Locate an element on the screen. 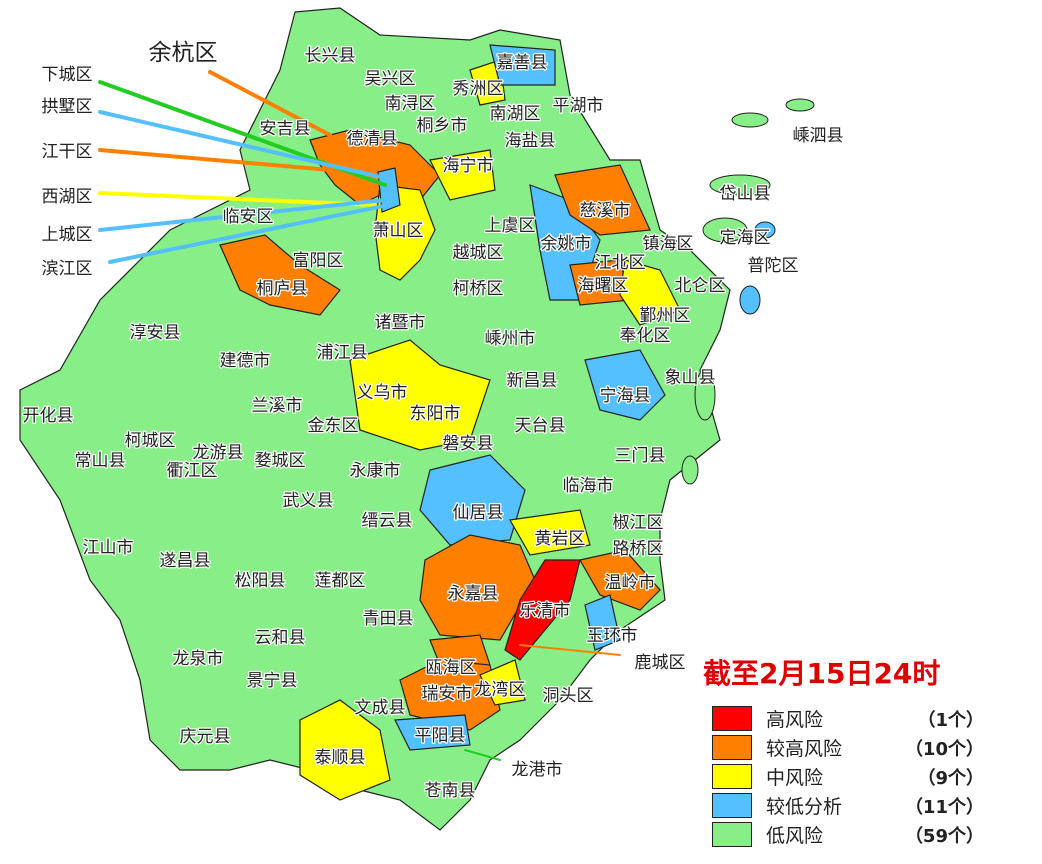  district-label: 普陀区 is located at coordinates (773, 266).